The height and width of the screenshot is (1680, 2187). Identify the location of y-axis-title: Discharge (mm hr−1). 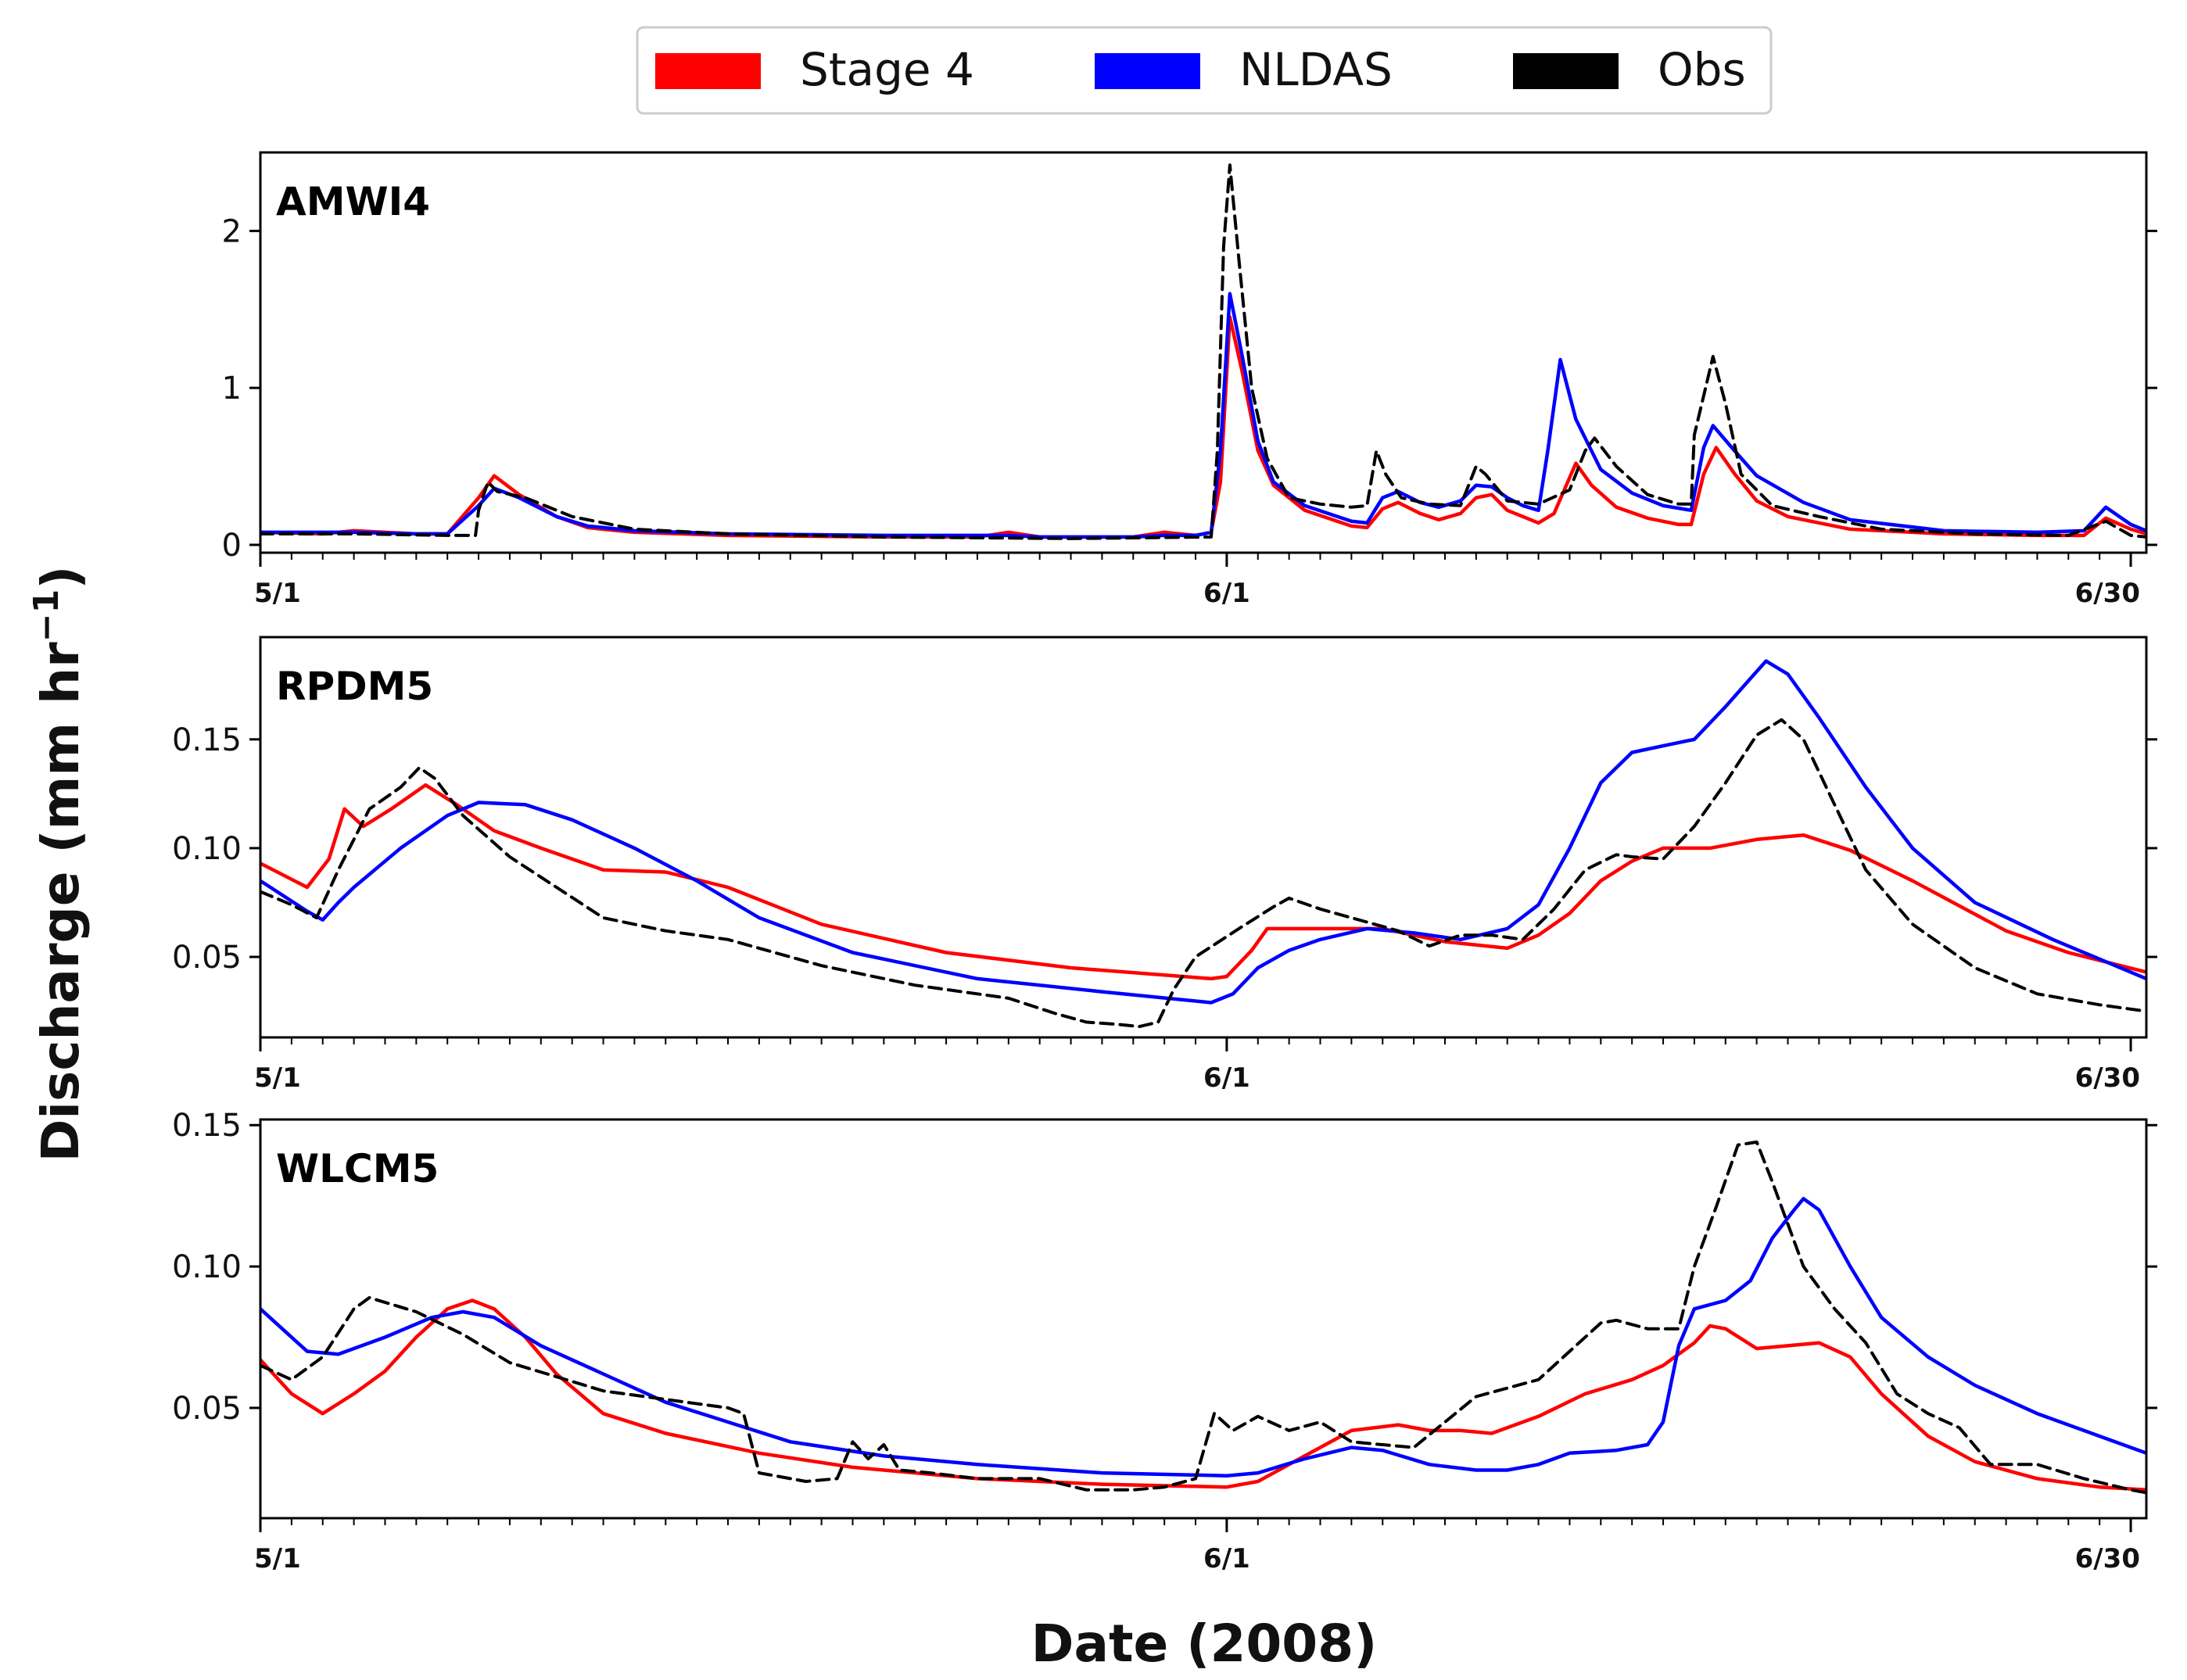
(59, 864).